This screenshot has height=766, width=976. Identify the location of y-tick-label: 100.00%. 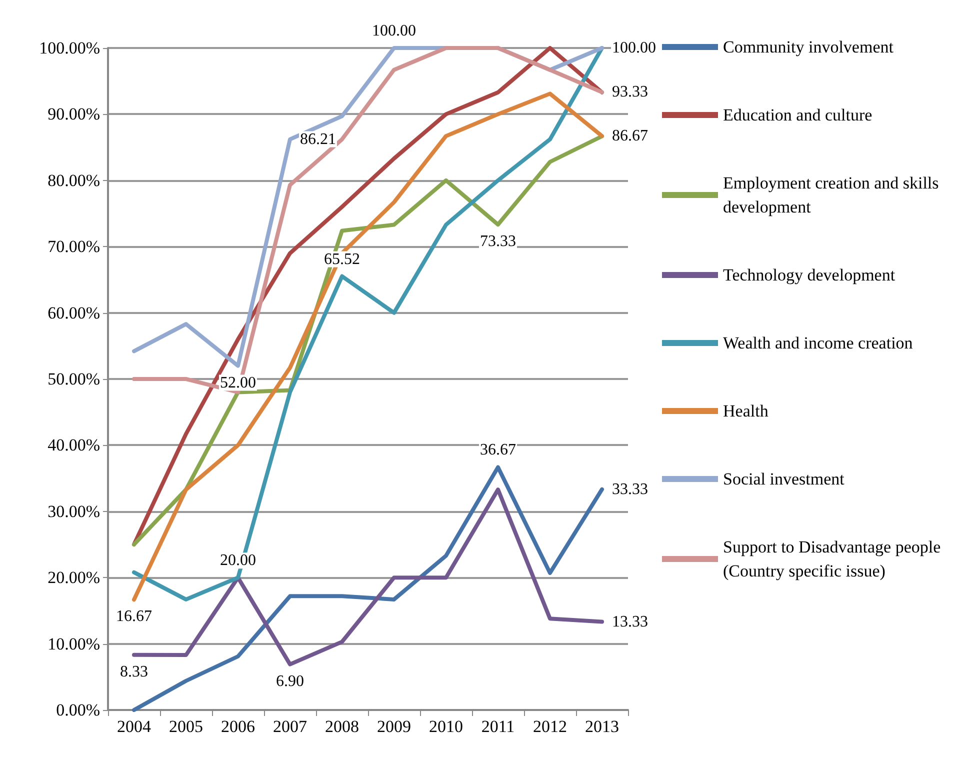
(69, 48).